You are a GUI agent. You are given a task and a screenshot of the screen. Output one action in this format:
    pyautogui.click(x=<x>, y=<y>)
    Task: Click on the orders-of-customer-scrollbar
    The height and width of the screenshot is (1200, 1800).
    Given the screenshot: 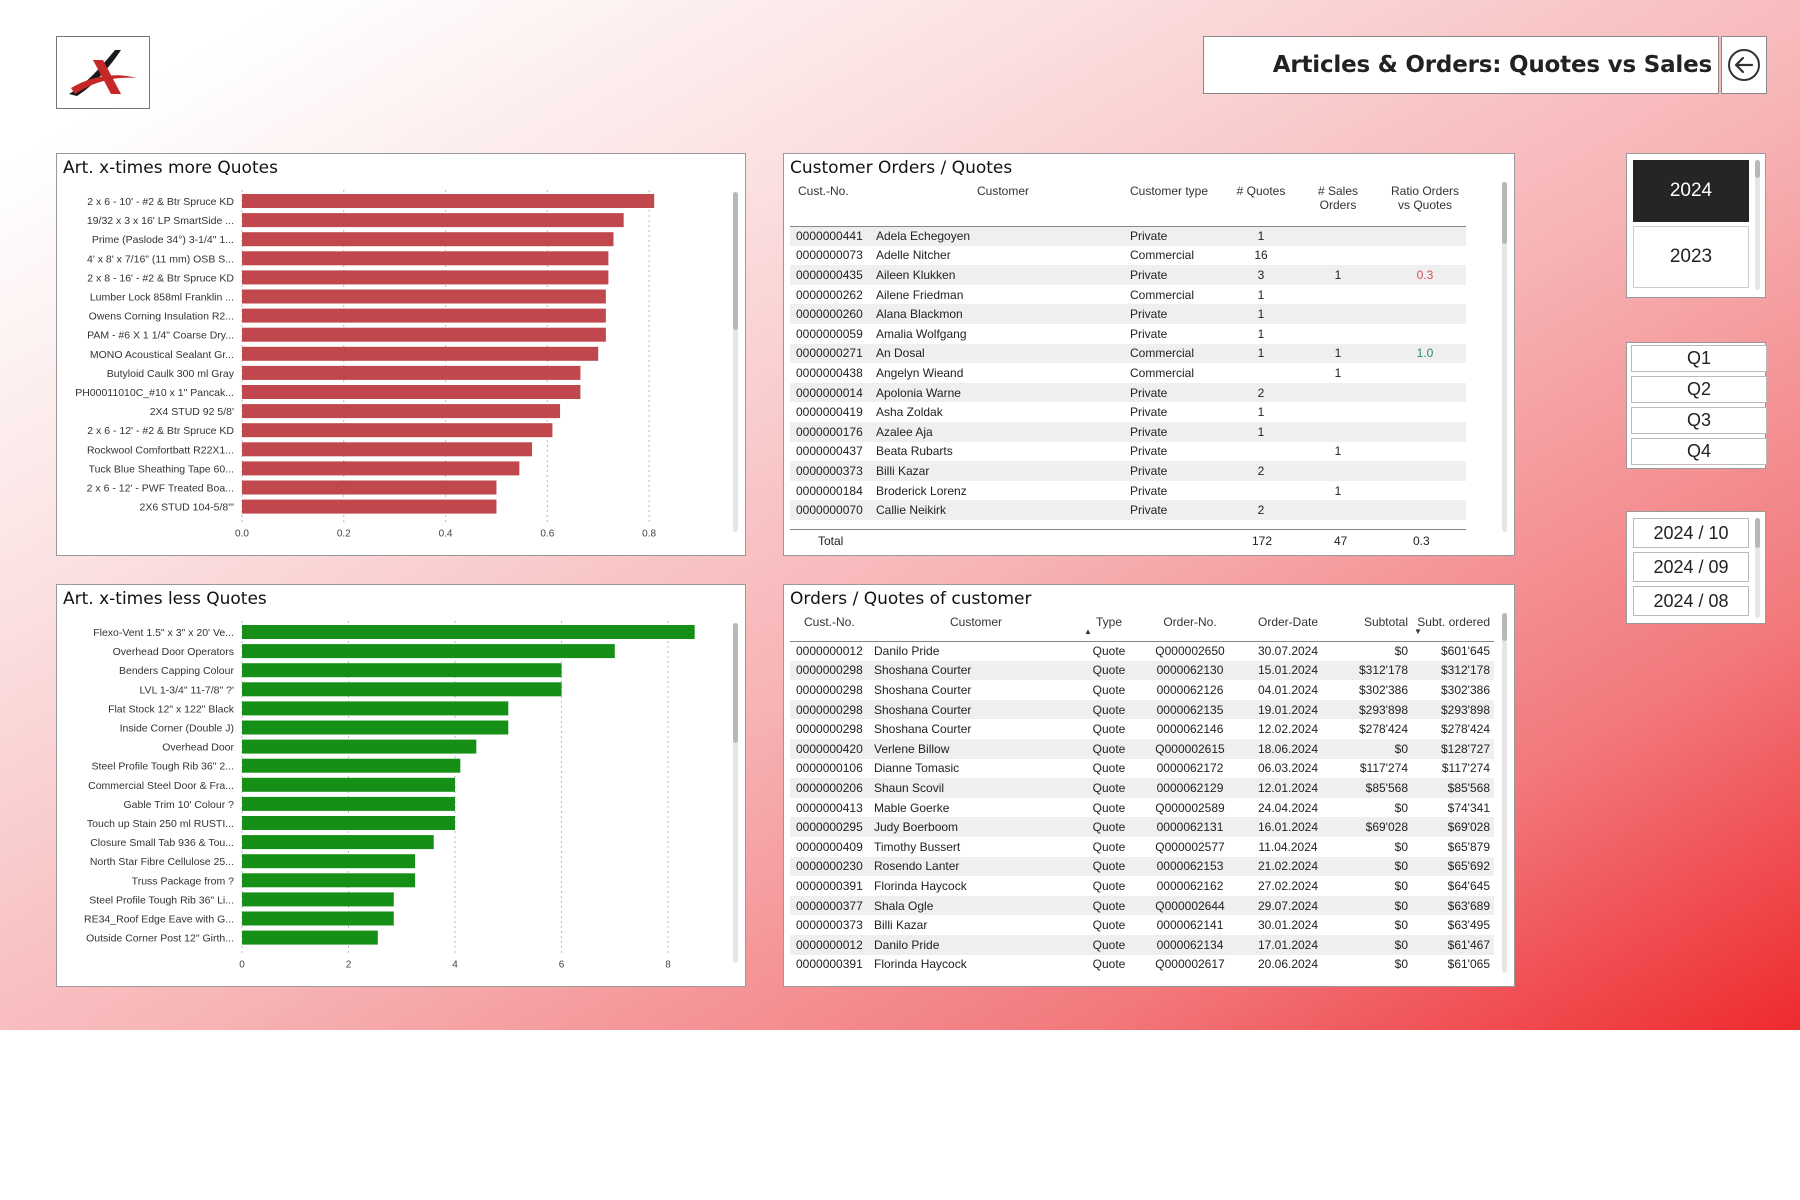 What is the action you would take?
    pyautogui.click(x=1504, y=793)
    